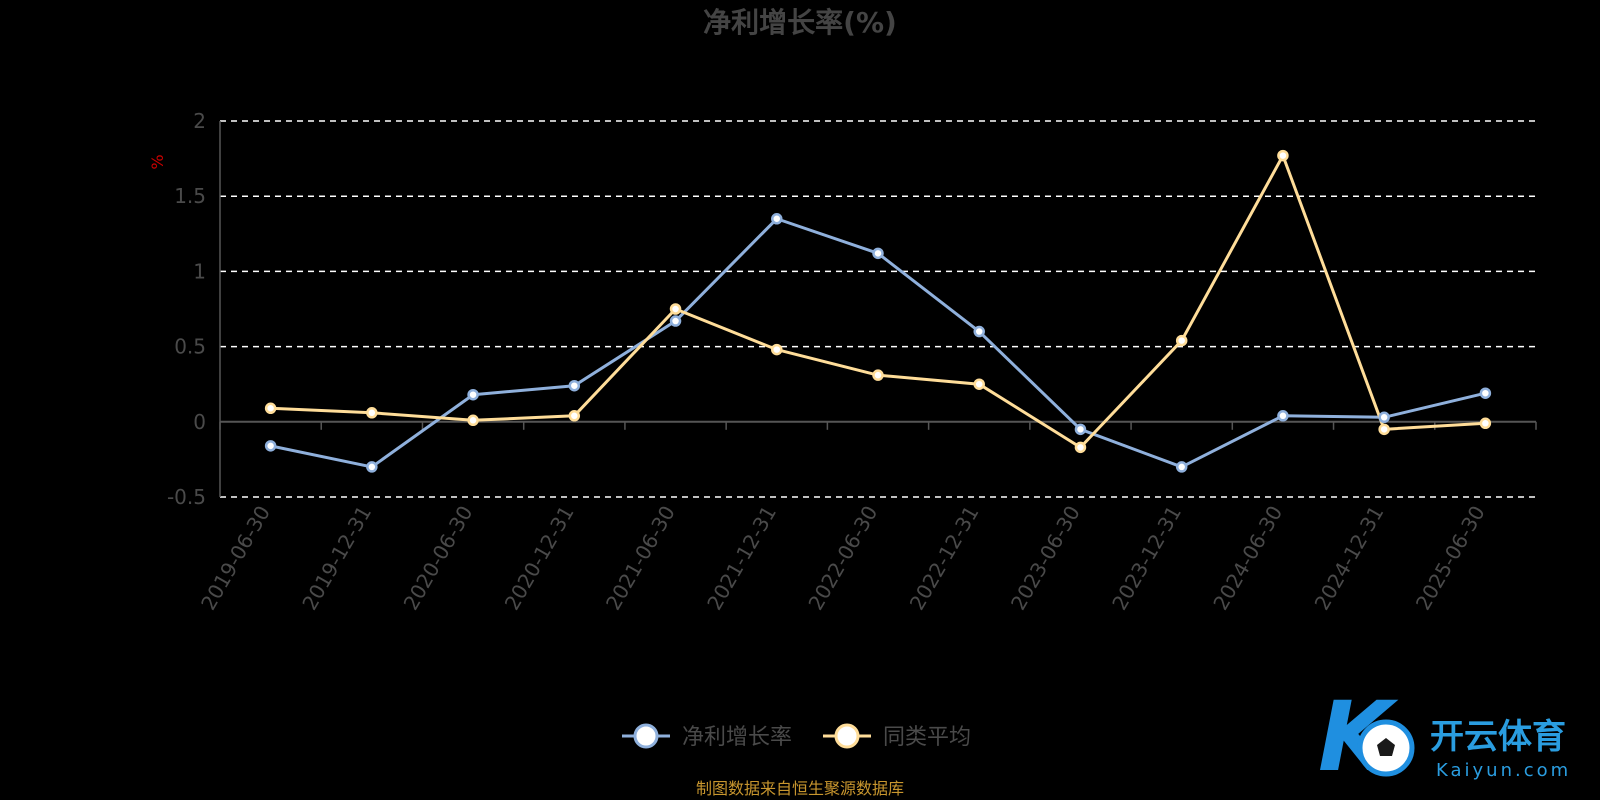 The image size is (1600, 800). What do you see at coordinates (646, 736) in the screenshot?
I see `legend-marker-net-profit-growth` at bounding box center [646, 736].